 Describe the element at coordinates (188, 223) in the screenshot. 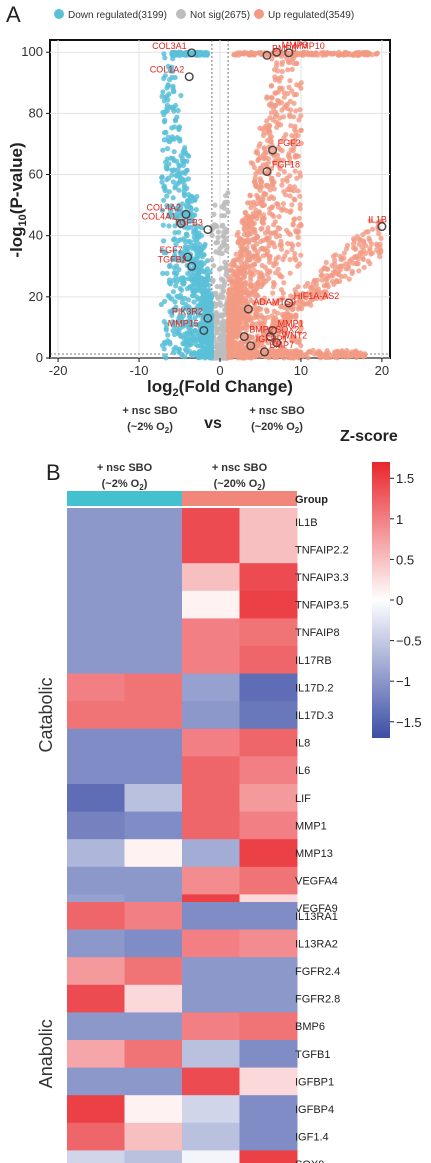

I see `gene-label: TGFB3` at that location.